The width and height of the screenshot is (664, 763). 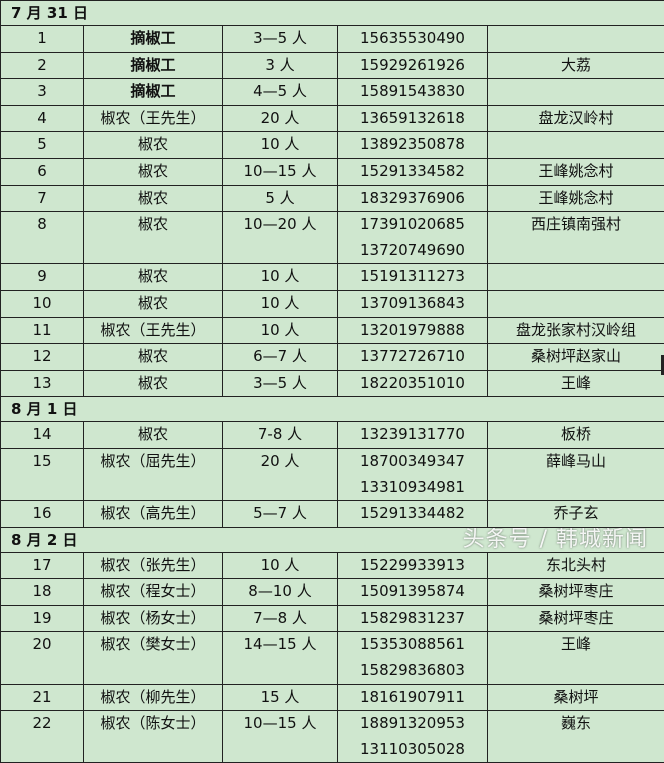 I want to click on row-phones: 18220351010, so click(x=413, y=383).